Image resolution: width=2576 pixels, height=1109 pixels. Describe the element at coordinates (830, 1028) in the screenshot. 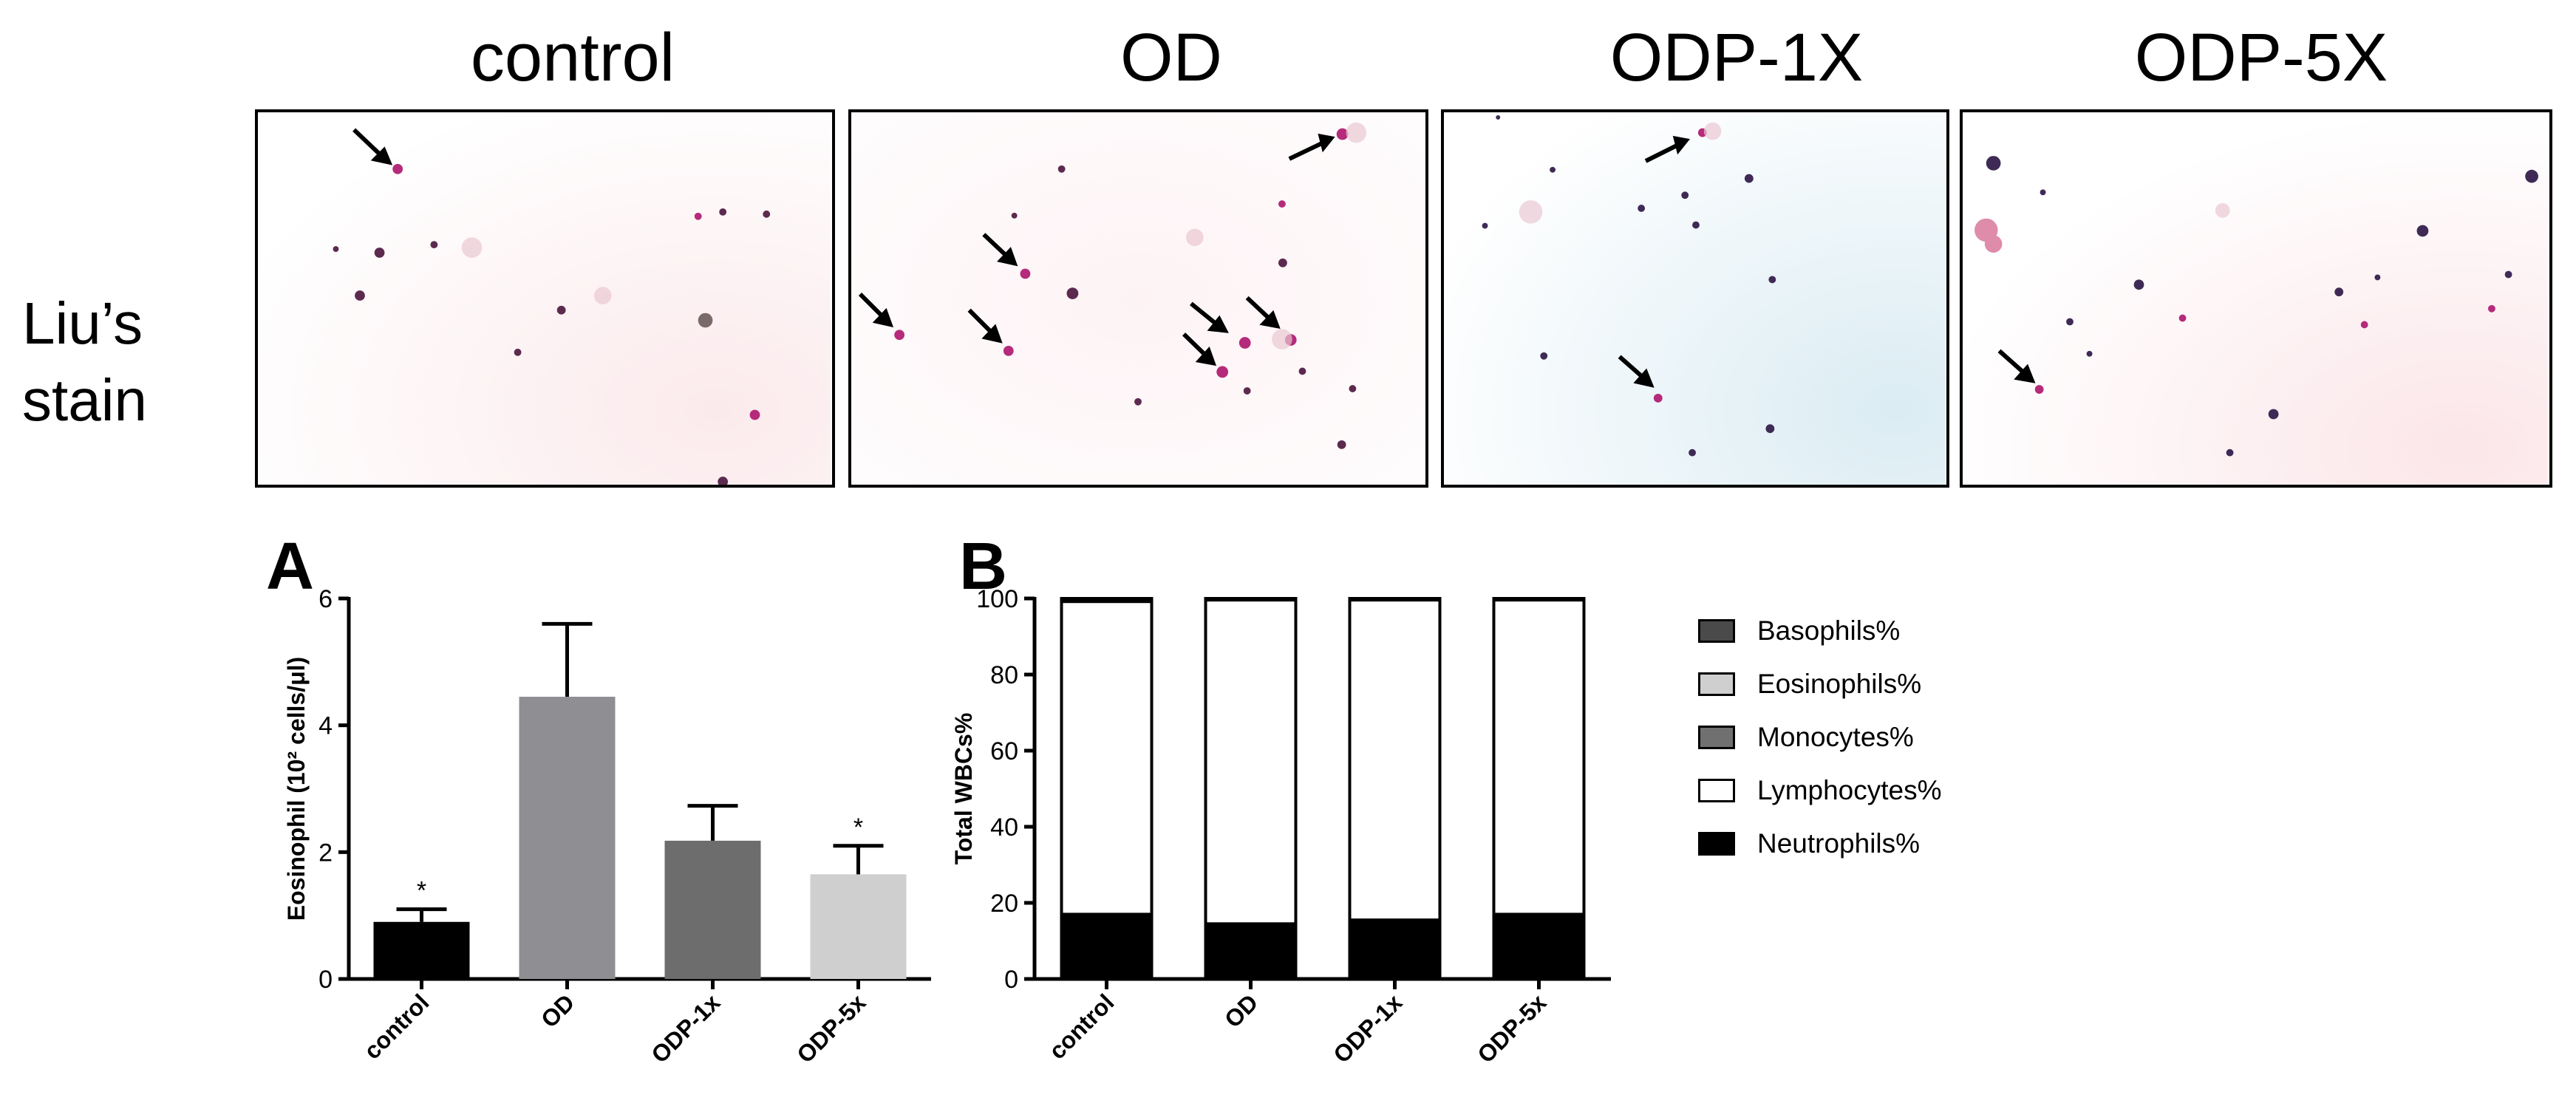

I see `chart-a-x-tick-label-odp-5x: ODP-5x` at that location.